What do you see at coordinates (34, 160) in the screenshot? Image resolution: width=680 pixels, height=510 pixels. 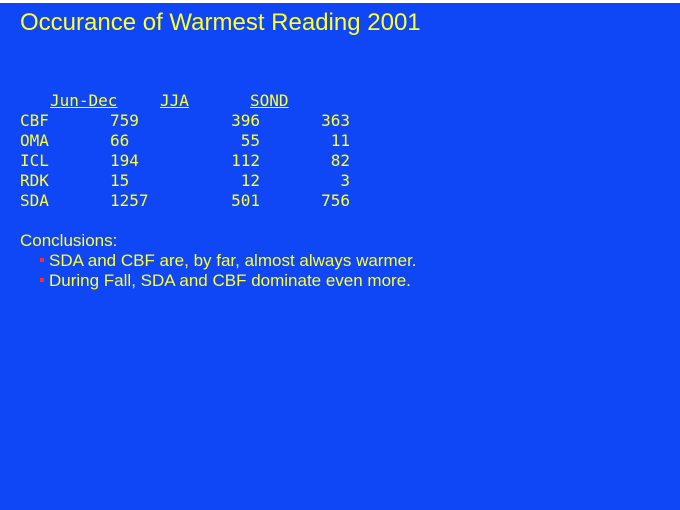 I see `station-cell: ICL` at bounding box center [34, 160].